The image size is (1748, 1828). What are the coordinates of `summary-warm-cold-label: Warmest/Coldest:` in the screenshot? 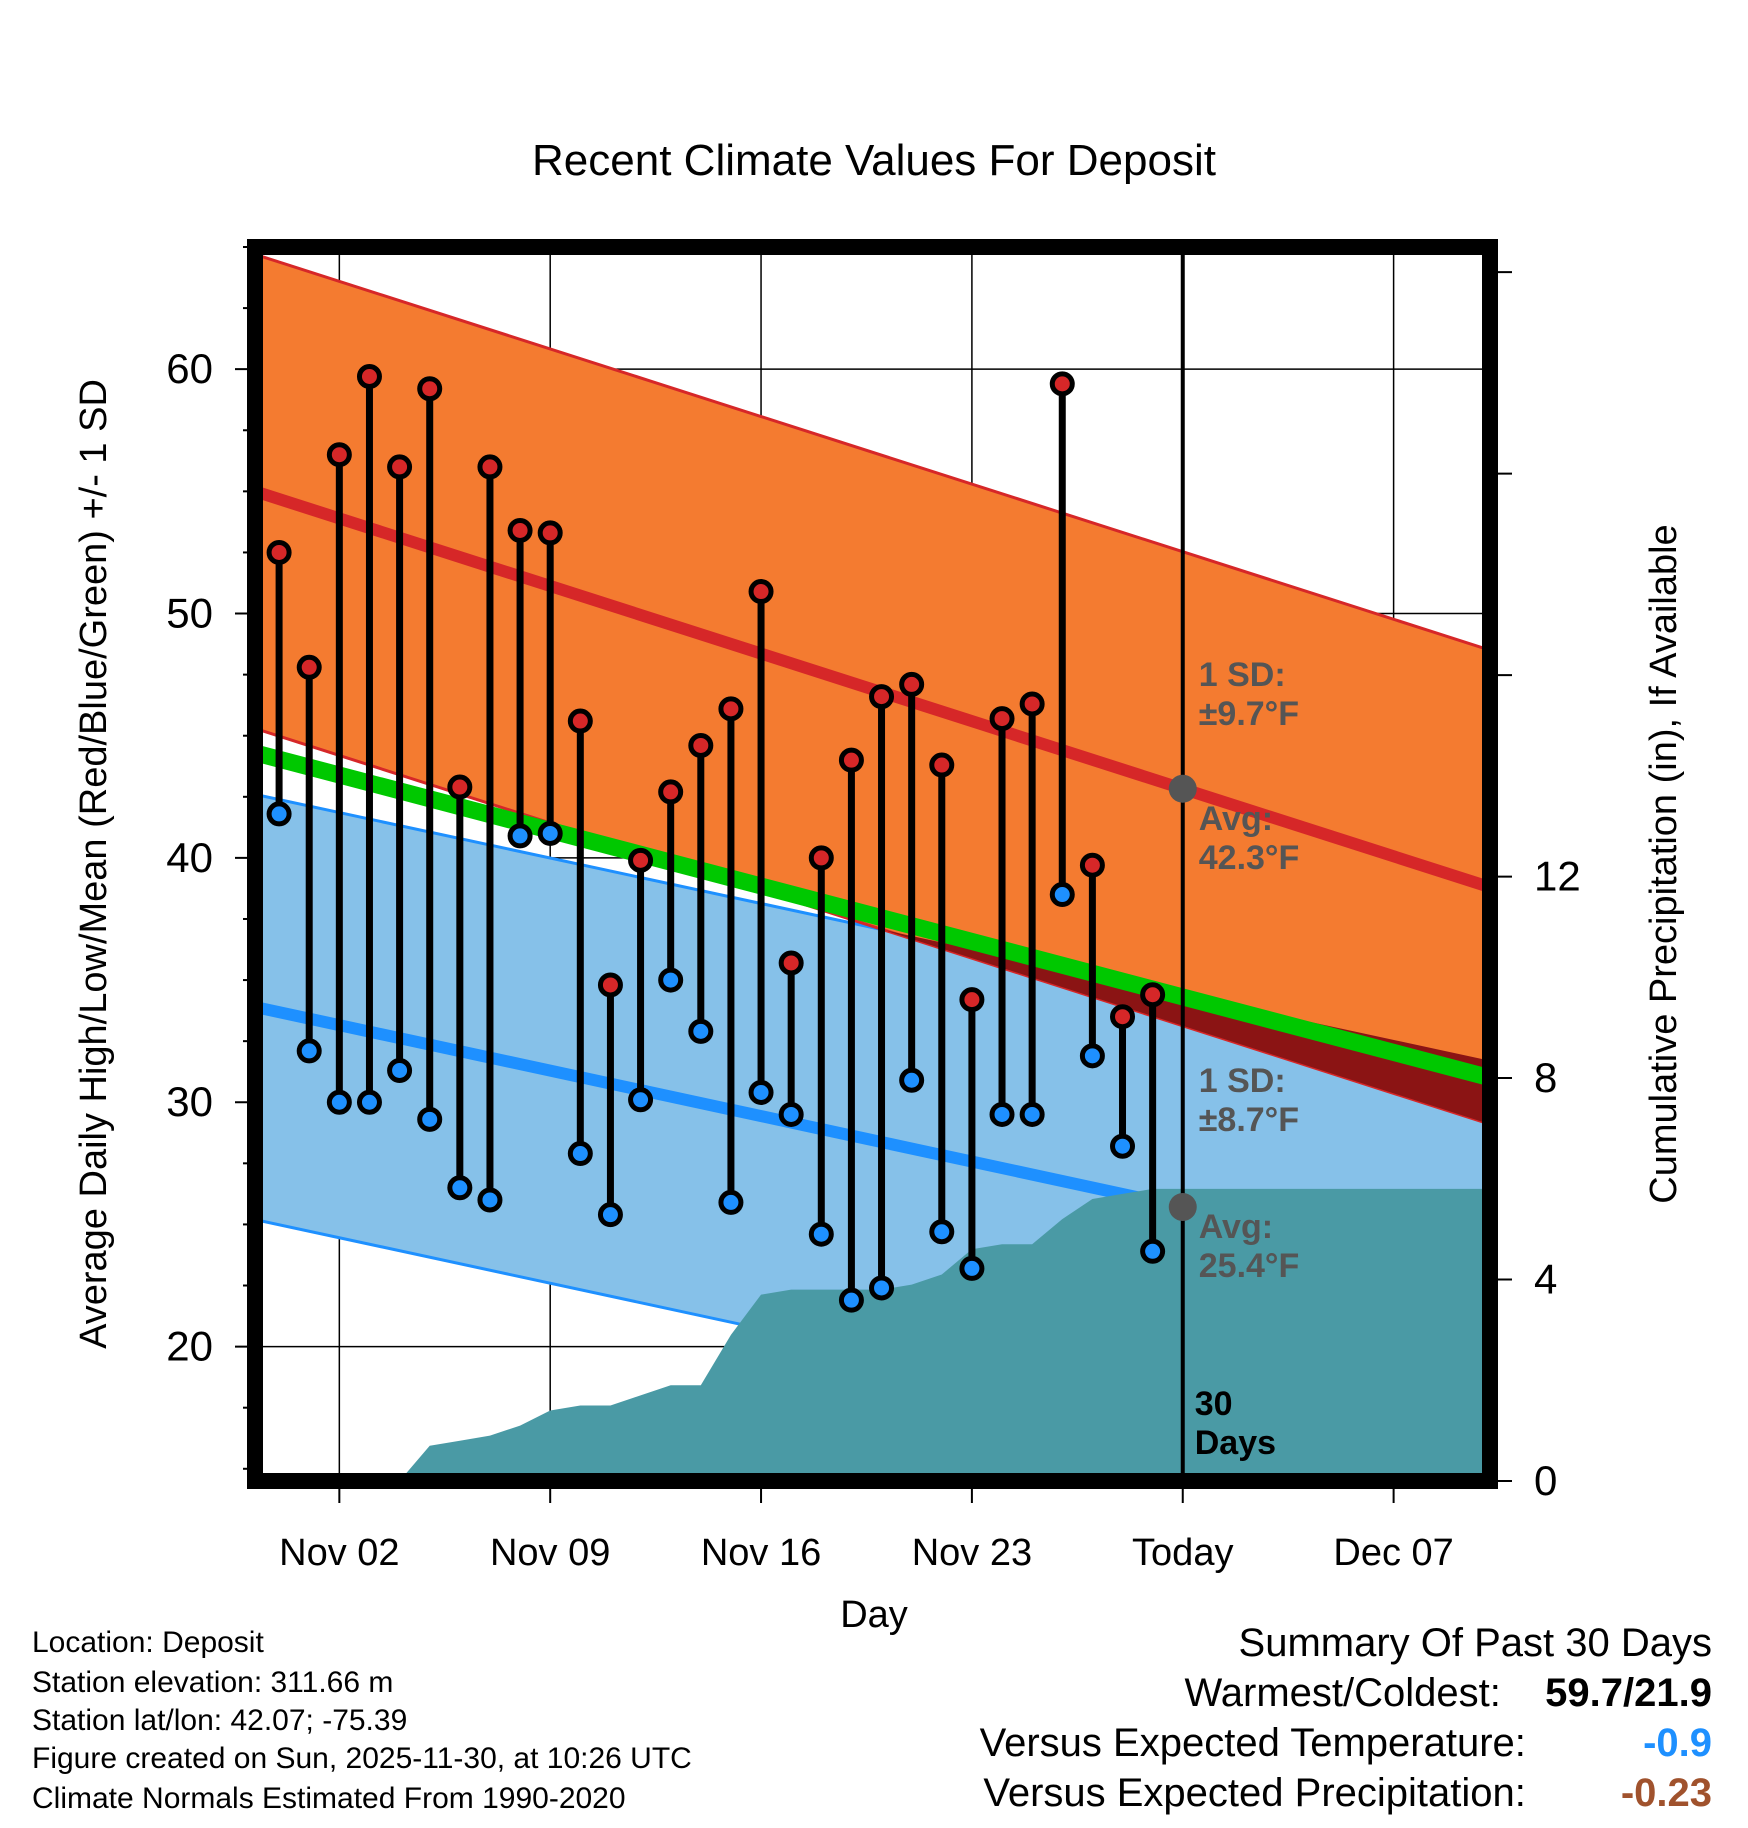 It's located at (1342, 1693).